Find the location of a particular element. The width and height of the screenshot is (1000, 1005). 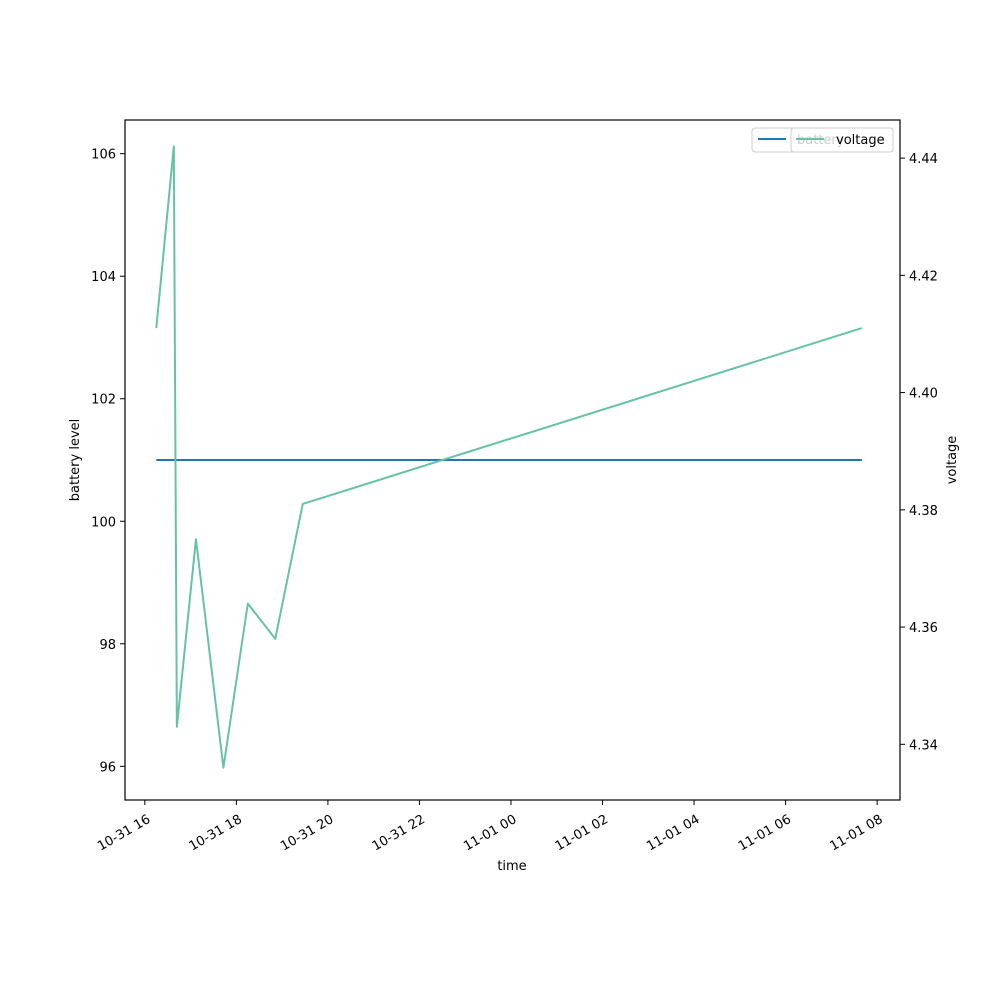

y-axis-right-label: voltage is located at coordinates (952, 460).